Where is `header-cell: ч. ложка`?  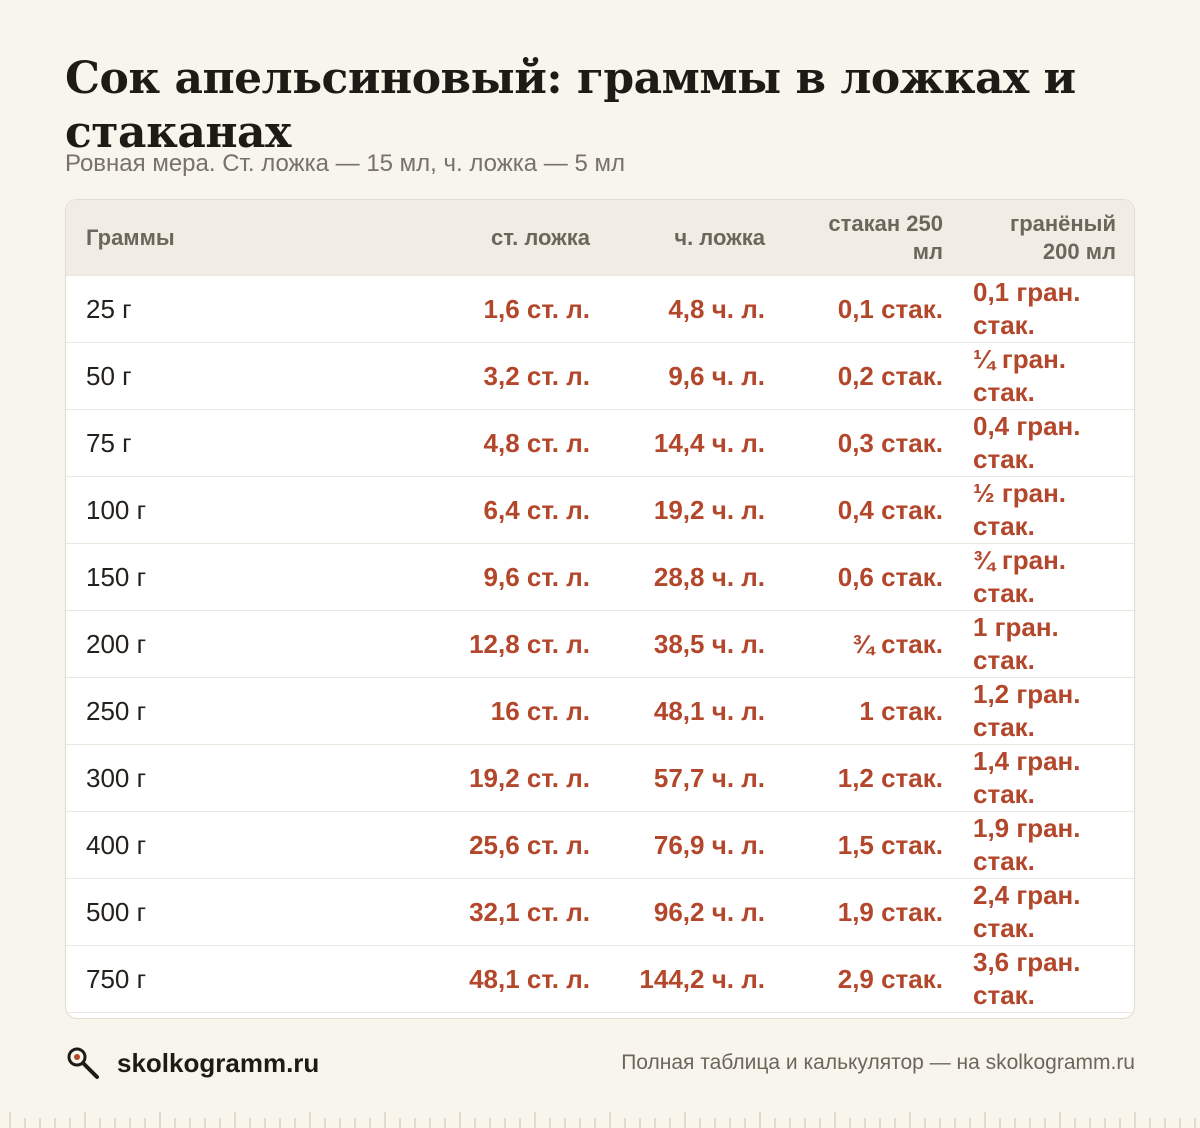
header-cell: ч. ложка is located at coordinates (695, 238).